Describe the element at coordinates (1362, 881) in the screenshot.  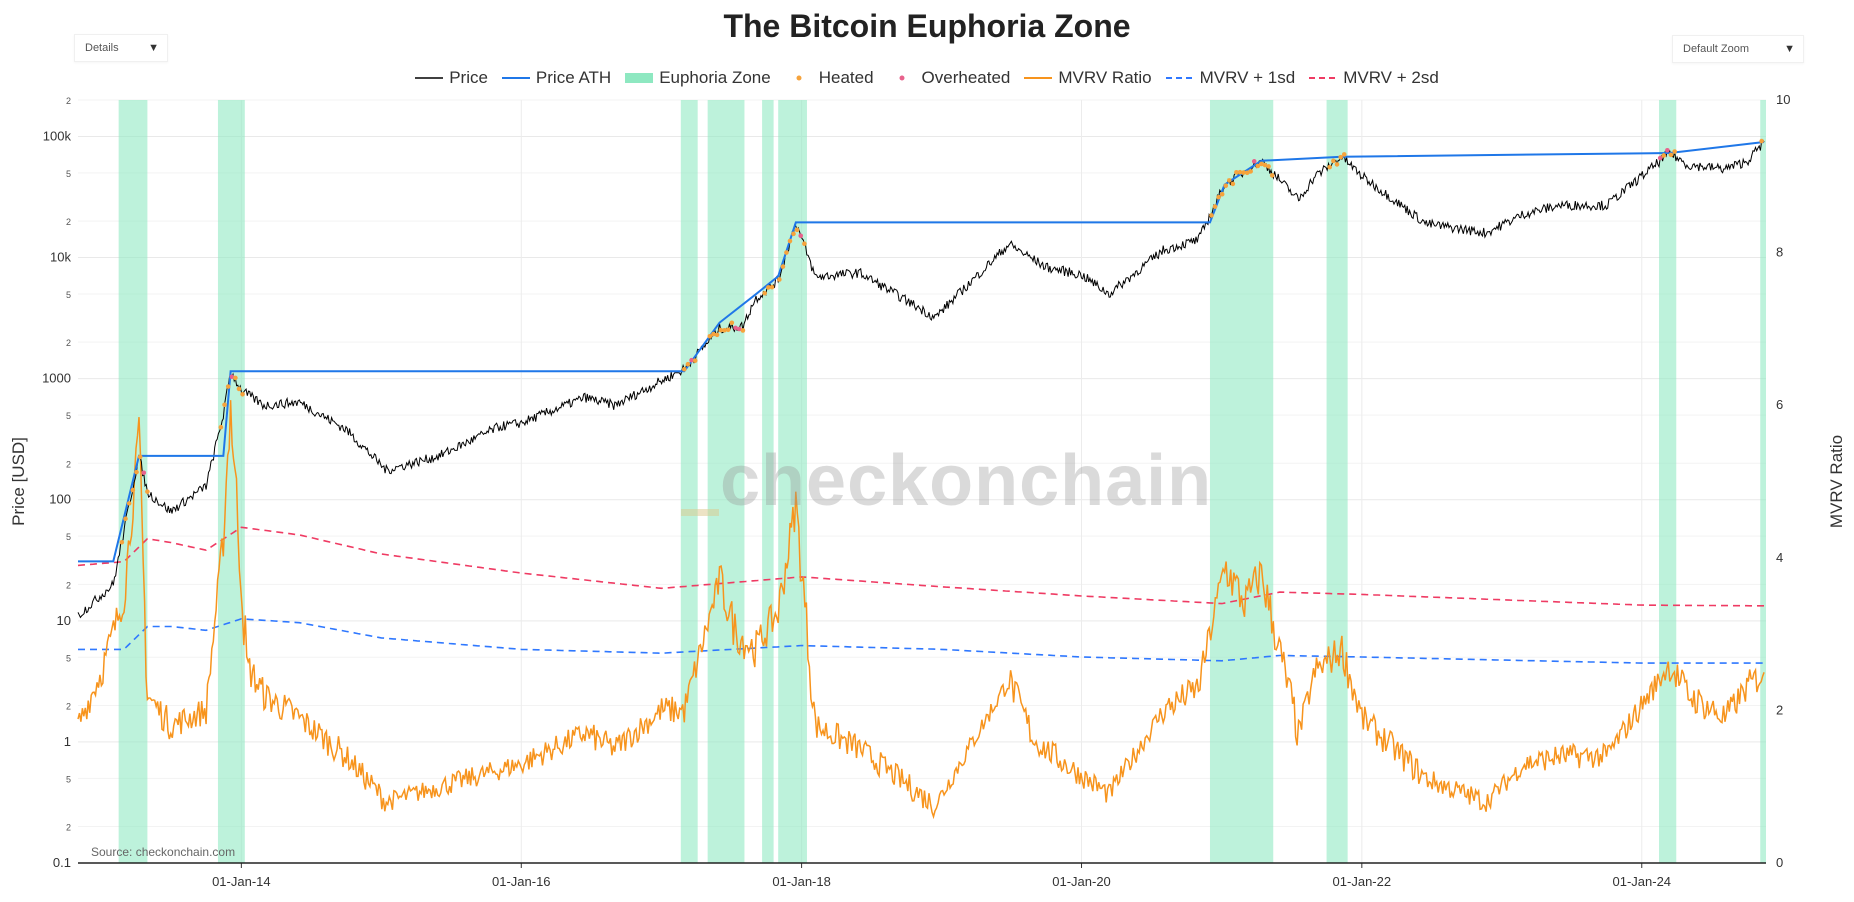
I see `x-tick-label: 01-Jan-22` at that location.